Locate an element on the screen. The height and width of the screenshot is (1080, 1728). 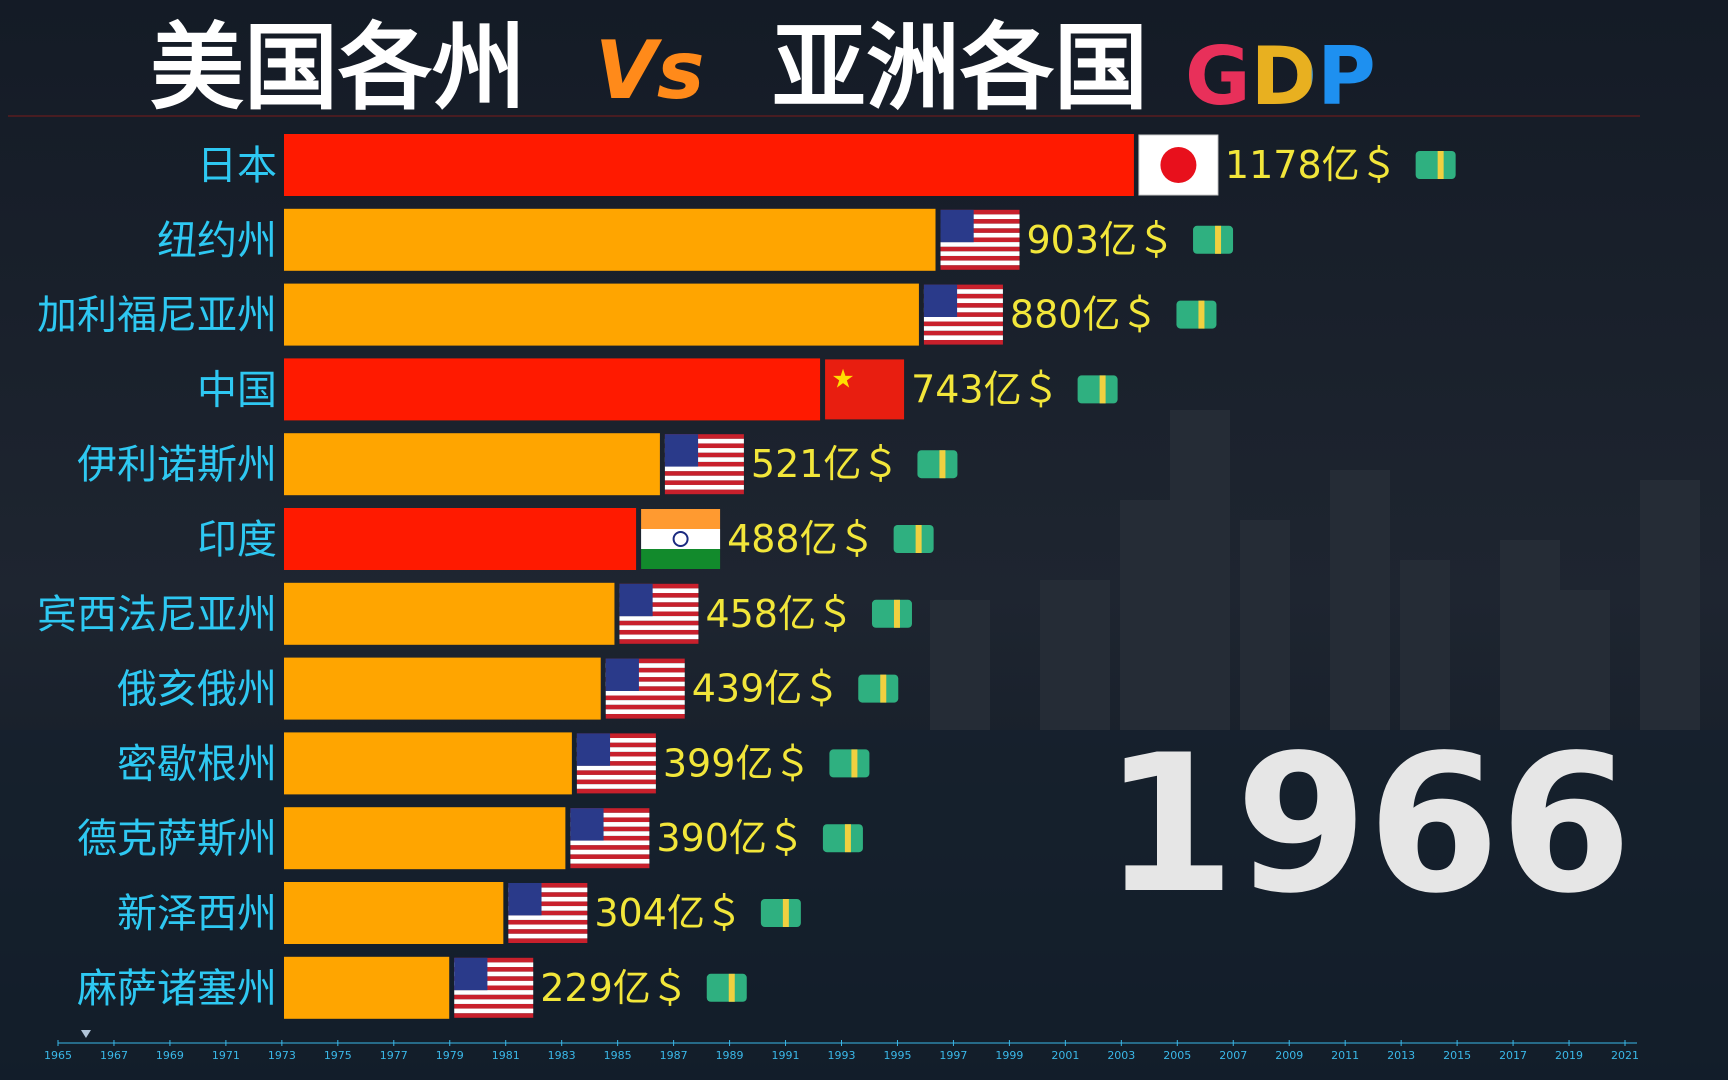
value-label: 304亿＄ is located at coordinates (668, 913).